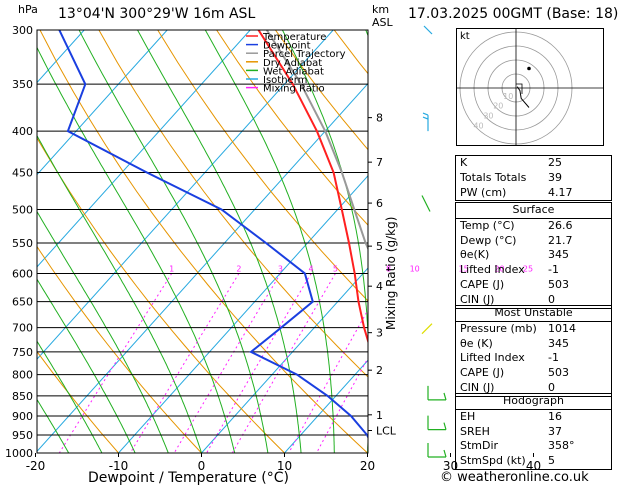 The width and height of the screenshot is (629, 486). What do you see at coordinates (379, 286) in the screenshot?
I see `km-tick-label: 4` at bounding box center [379, 286].